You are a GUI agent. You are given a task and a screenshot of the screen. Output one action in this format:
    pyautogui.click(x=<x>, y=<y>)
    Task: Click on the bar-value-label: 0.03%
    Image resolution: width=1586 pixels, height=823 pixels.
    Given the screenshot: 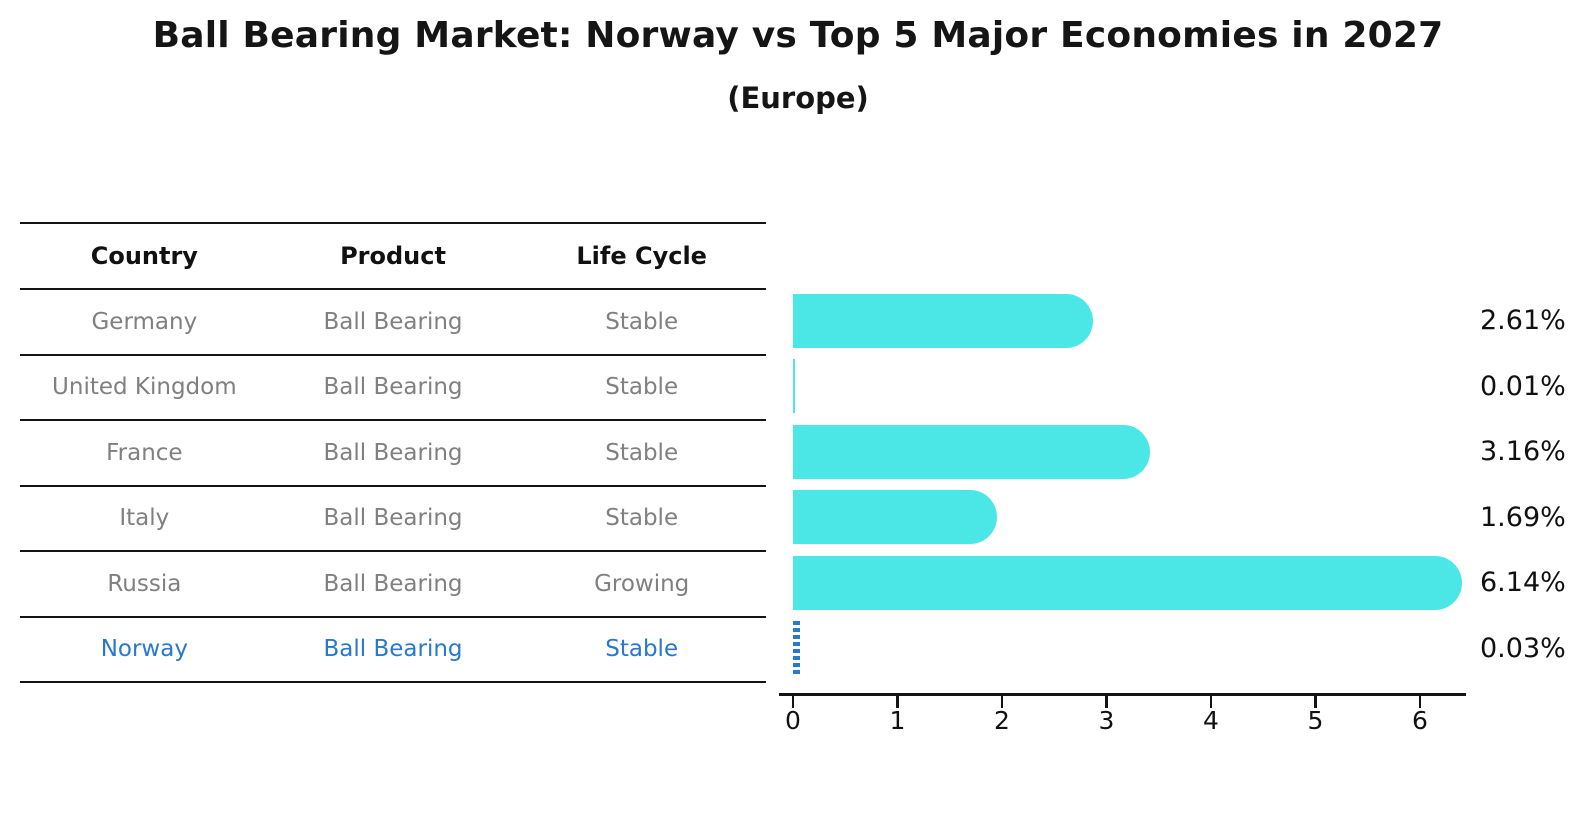 What is the action you would take?
    pyautogui.click(x=1523, y=648)
    